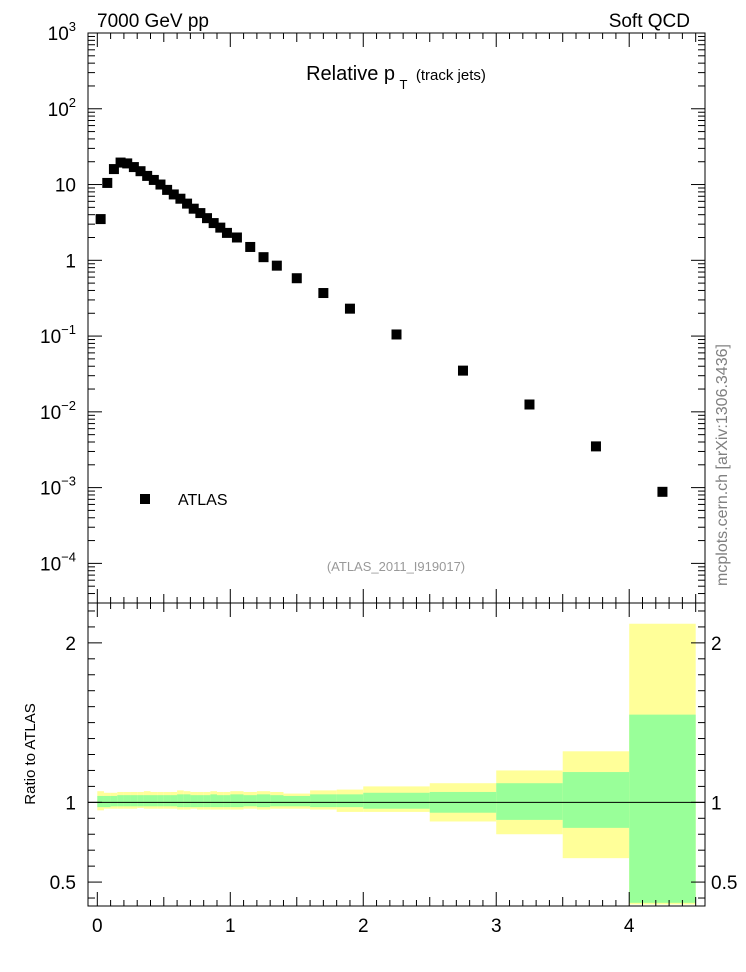 The width and height of the screenshot is (746, 972). Describe the element at coordinates (203, 500) in the screenshot. I see `legend-label-atlas: ATLAS` at that location.